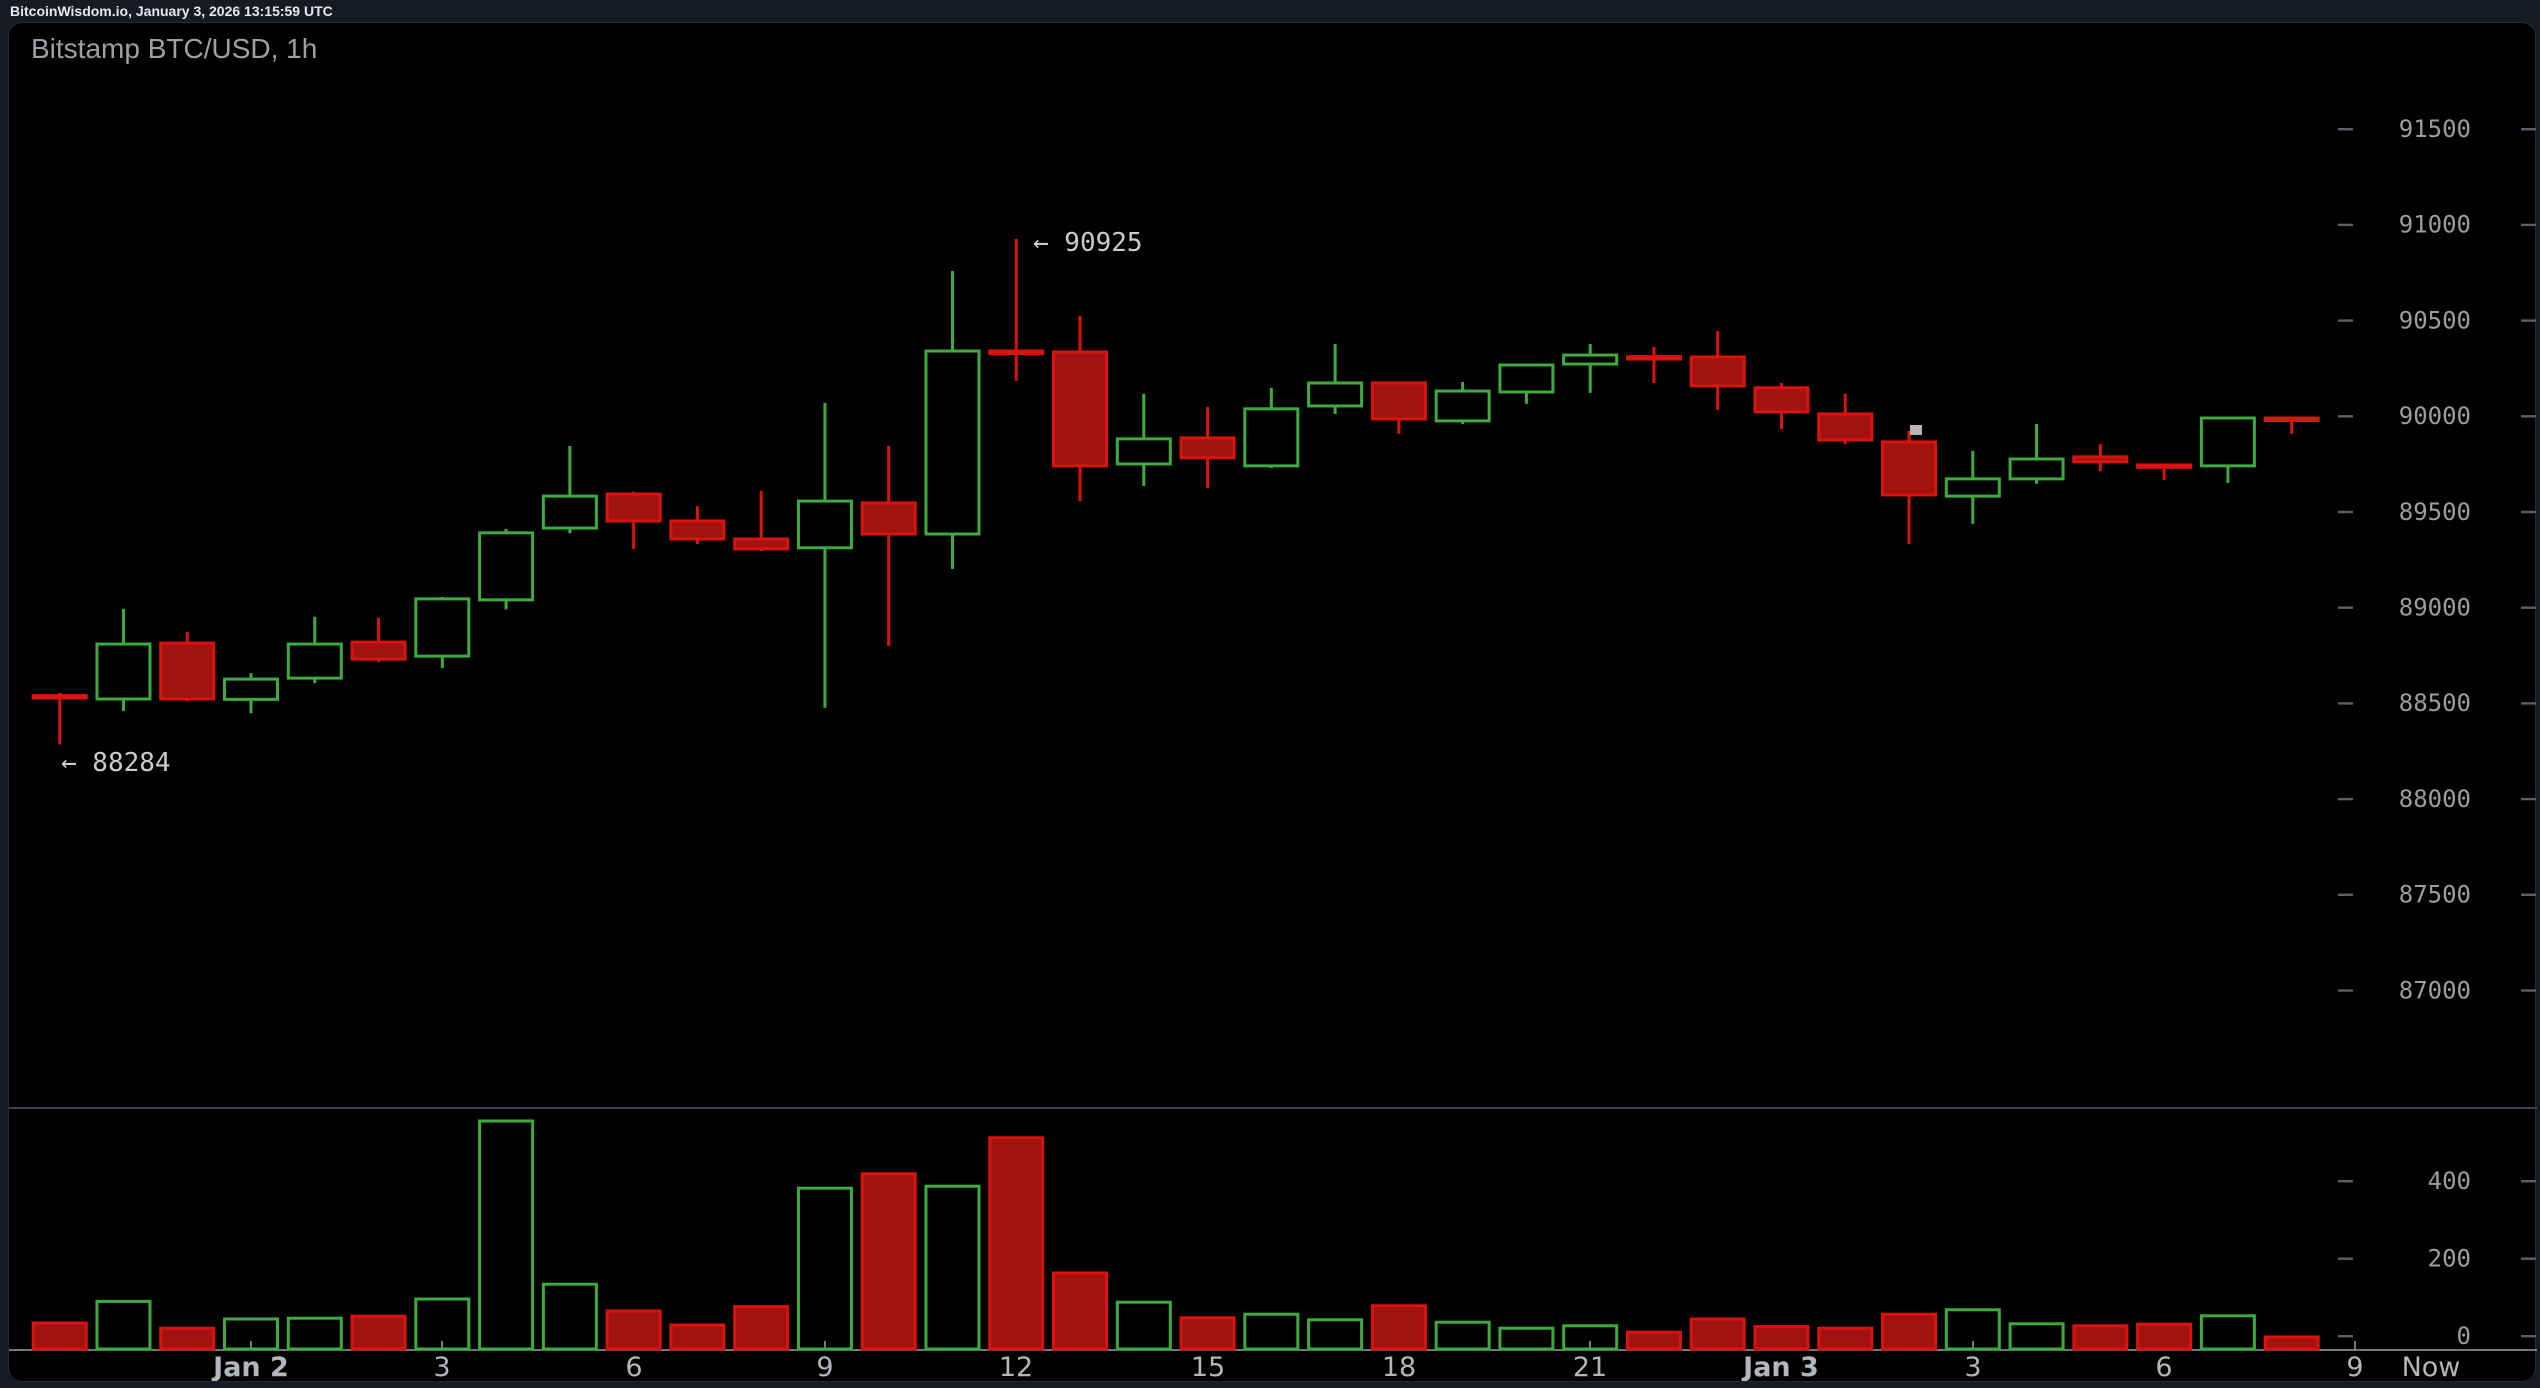 The width and height of the screenshot is (2540, 1388). I want to click on volume-axis: 400 200 0, so click(2437, 1258).